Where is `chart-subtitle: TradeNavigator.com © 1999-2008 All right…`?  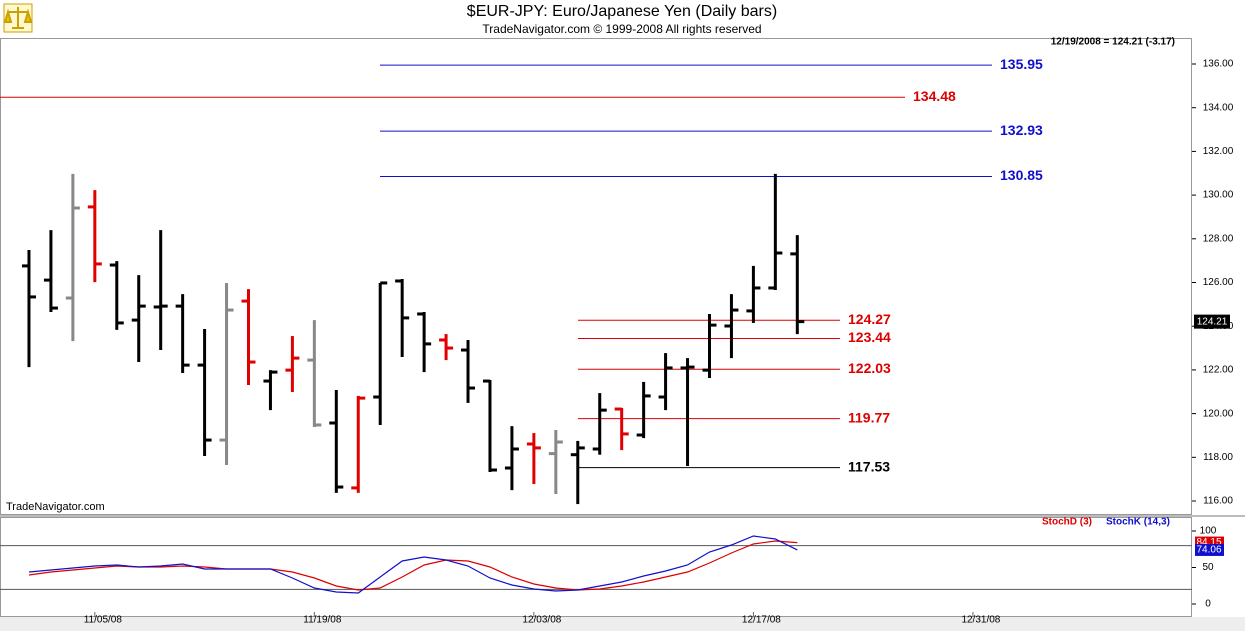
chart-subtitle: TradeNavigator.com © 1999-2008 All right… is located at coordinates (621, 29).